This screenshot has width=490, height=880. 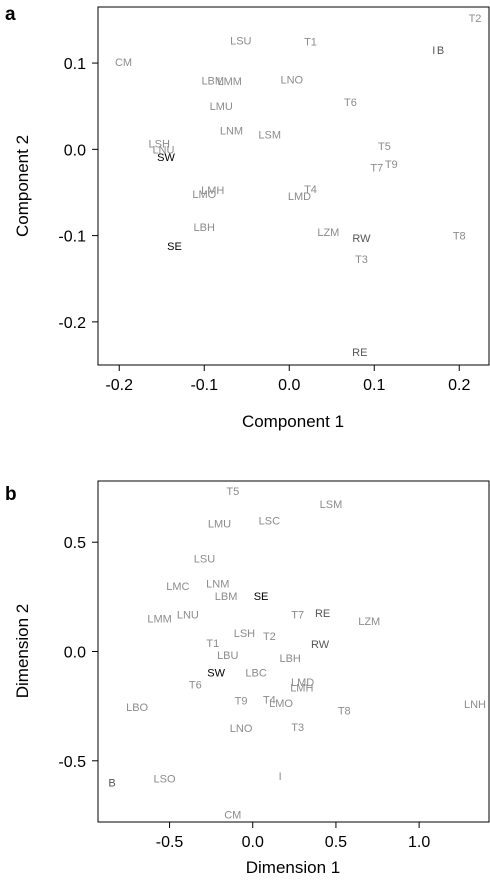 I want to click on y-tick-label: 0.5, so click(x=75, y=543).